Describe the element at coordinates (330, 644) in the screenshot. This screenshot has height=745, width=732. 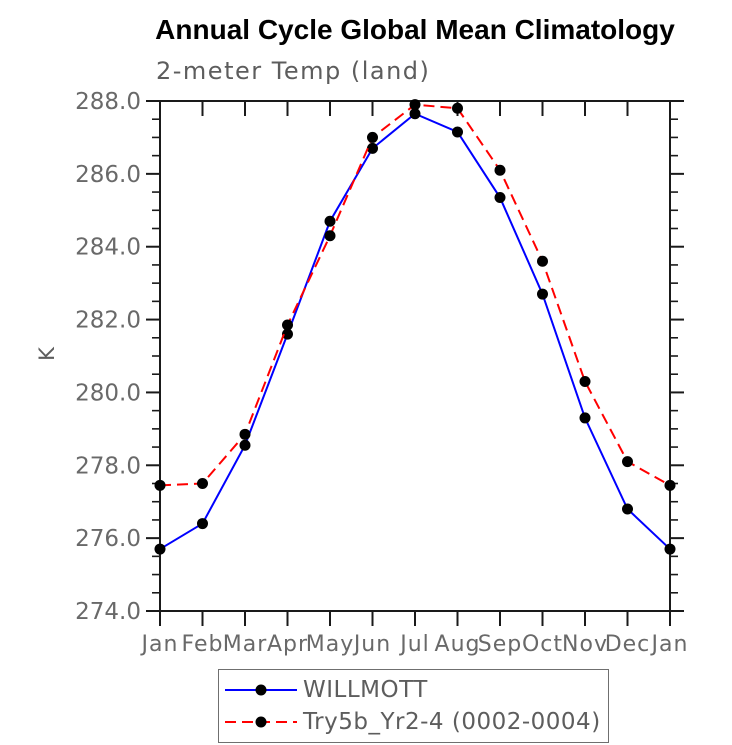
I see `x-tick-label: May` at that location.